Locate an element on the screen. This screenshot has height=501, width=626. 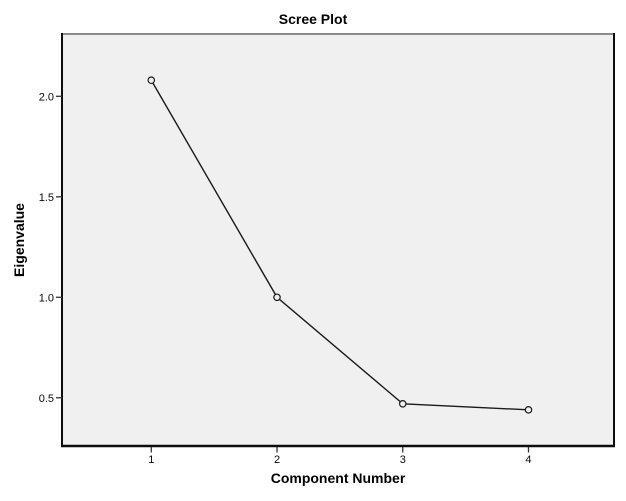
x-tick-label: 2 is located at coordinates (277, 460).